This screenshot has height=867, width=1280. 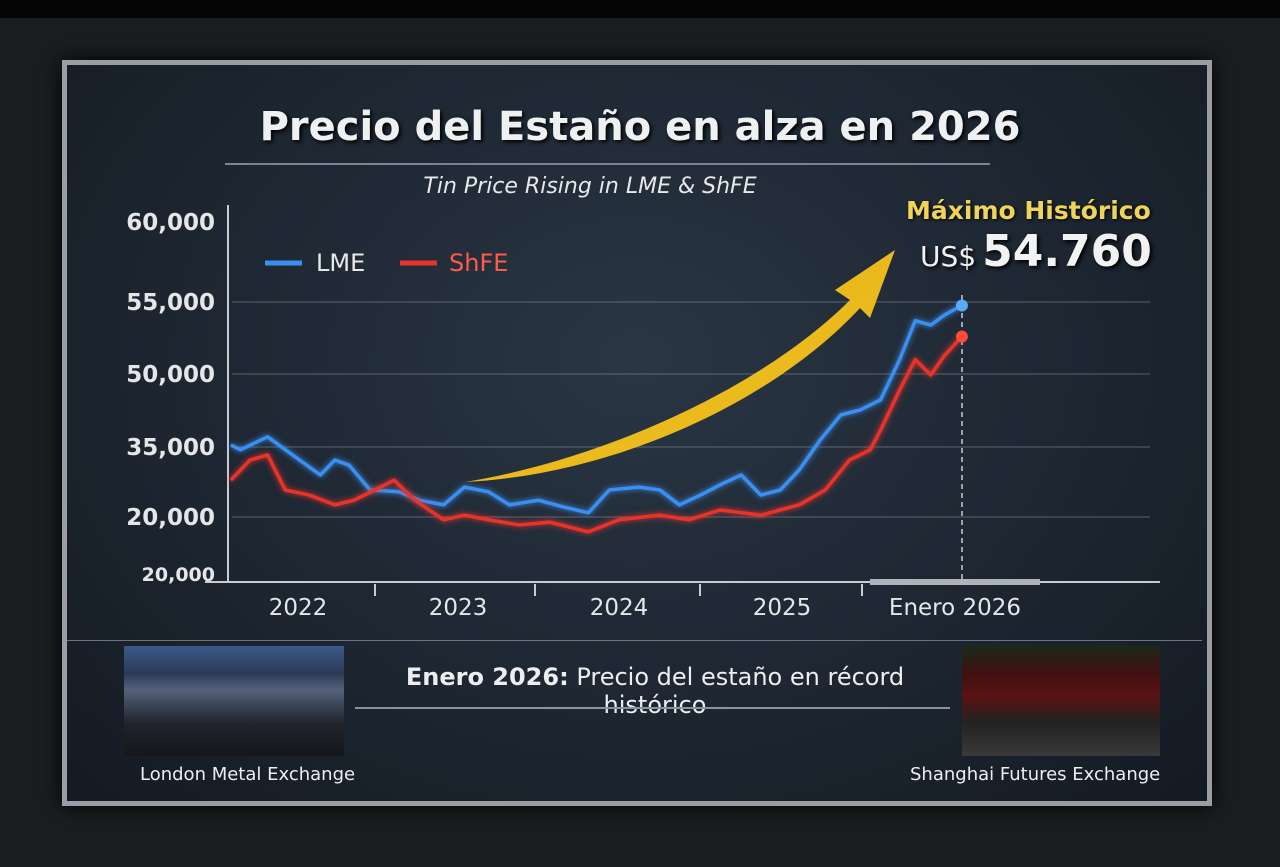 What do you see at coordinates (170, 375) in the screenshot?
I see `y-tick-label: 50,000` at bounding box center [170, 375].